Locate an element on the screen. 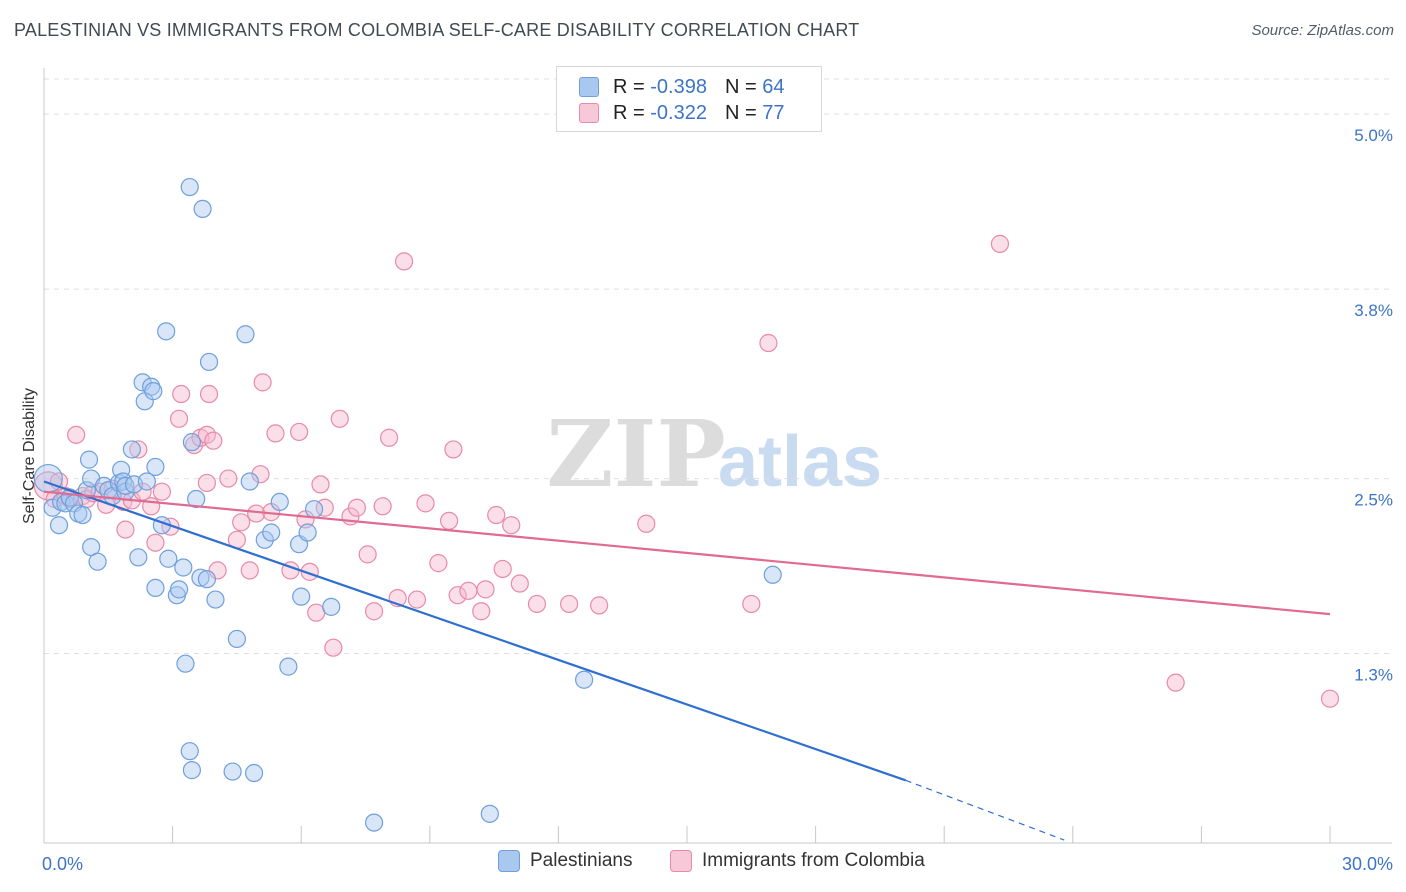 This screenshot has height=892, width=1406. series-legend: Palestinians Immigrants from Colombia is located at coordinates (703, 864).